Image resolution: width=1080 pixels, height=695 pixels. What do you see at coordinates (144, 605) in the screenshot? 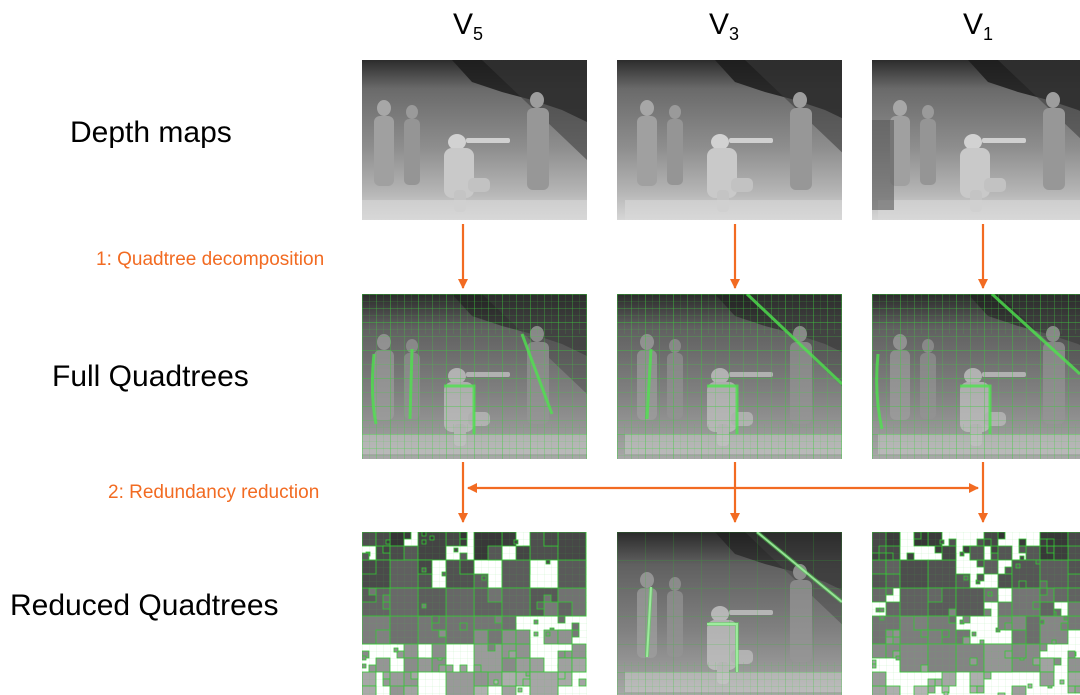
I see `row-label-reduced-quadtrees: Reduced Quadtrees` at bounding box center [144, 605].